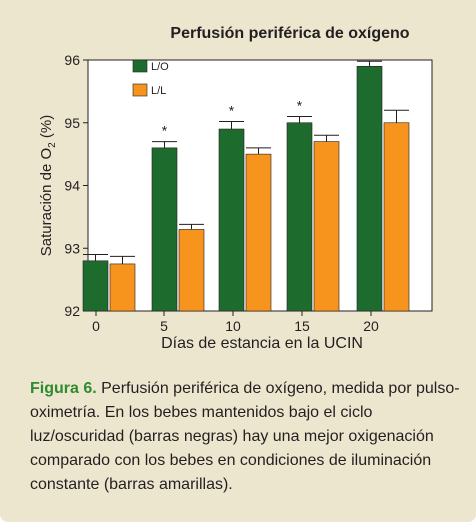  Describe the element at coordinates (63, 388) in the screenshot. I see `caption-label: Figura 6.` at that location.